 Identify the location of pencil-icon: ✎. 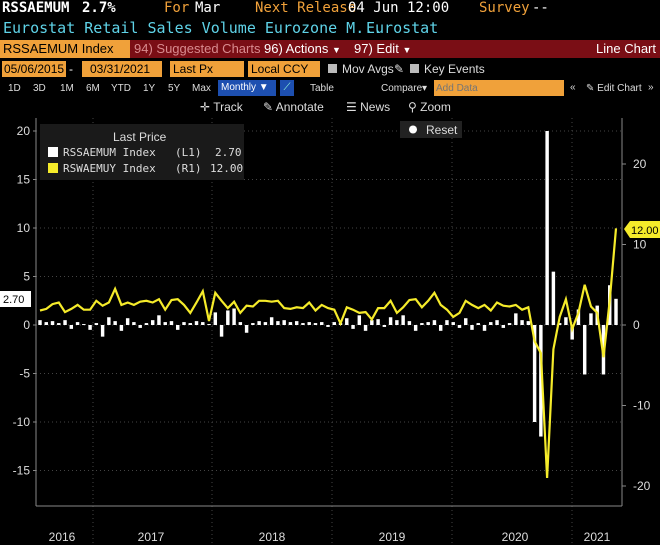
(399, 69).